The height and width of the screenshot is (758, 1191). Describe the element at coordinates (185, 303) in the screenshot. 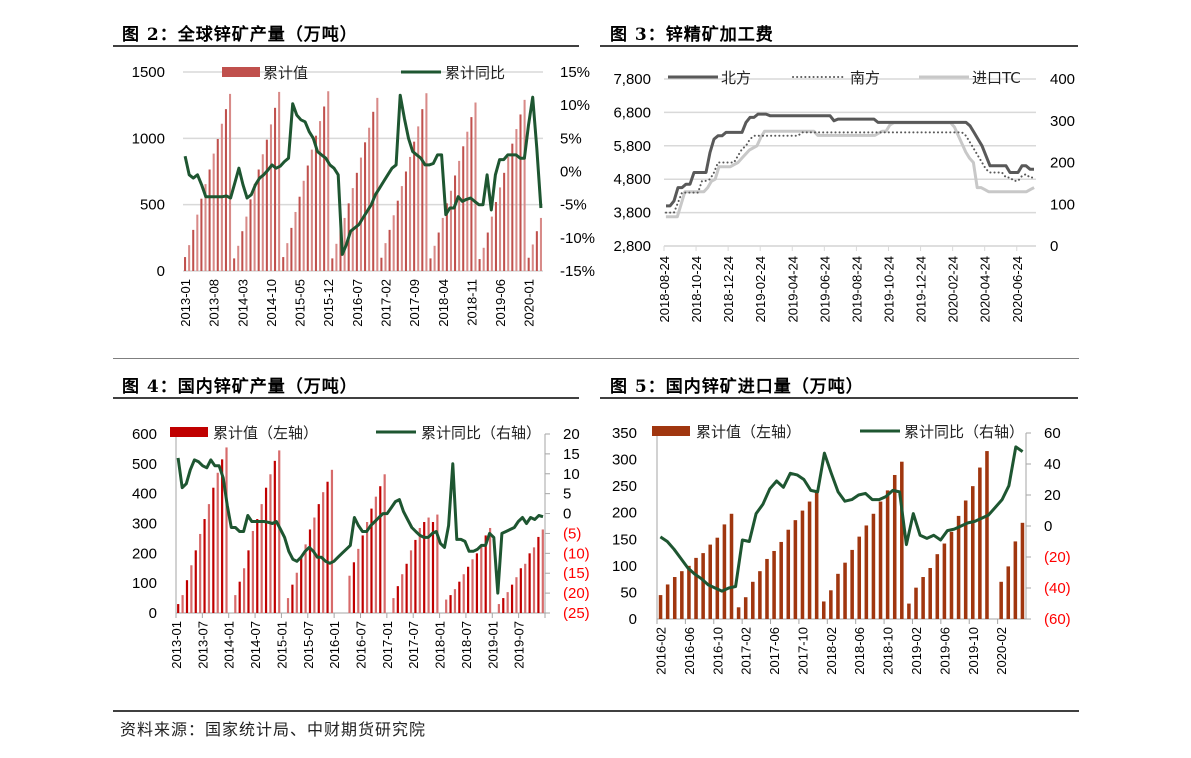

I see `x-tick-label: 2013-01` at that location.